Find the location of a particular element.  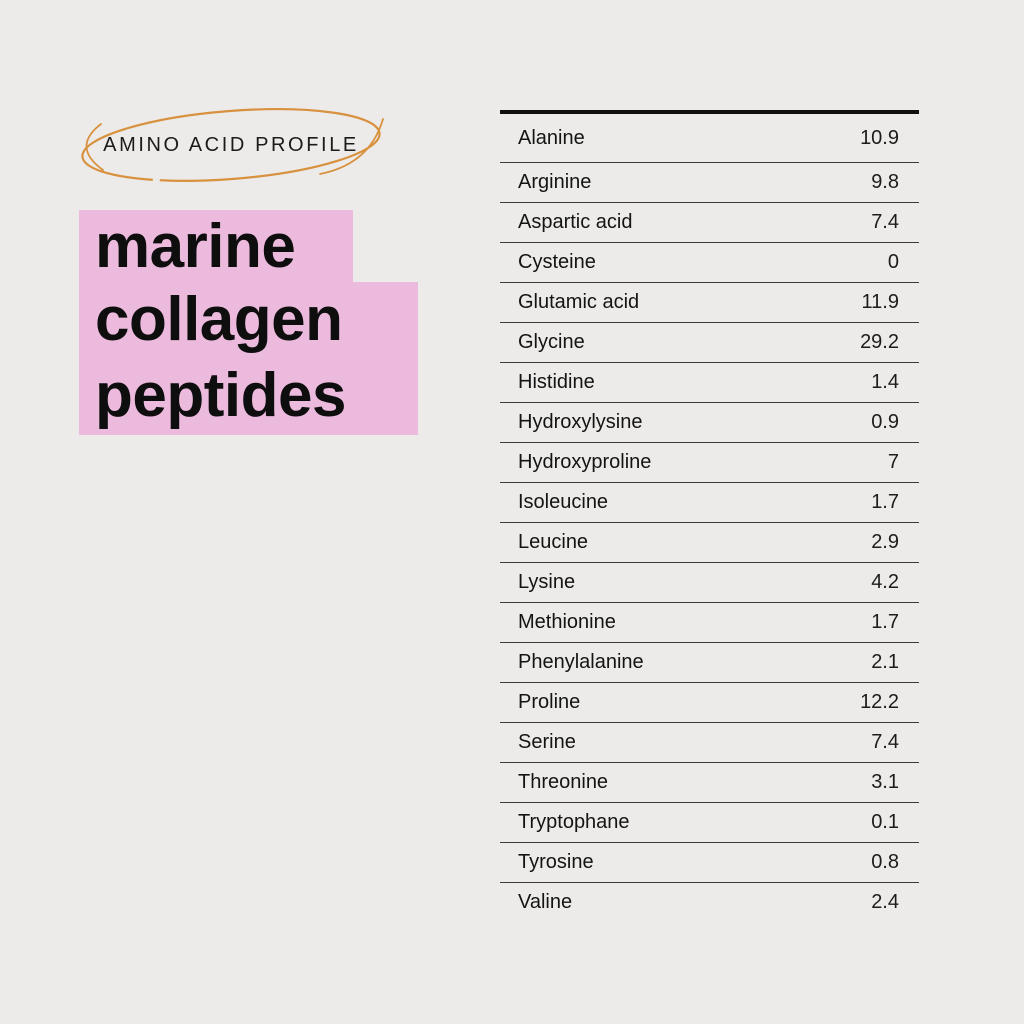

amino-acid-name: Isoleucine is located at coordinates (563, 502).